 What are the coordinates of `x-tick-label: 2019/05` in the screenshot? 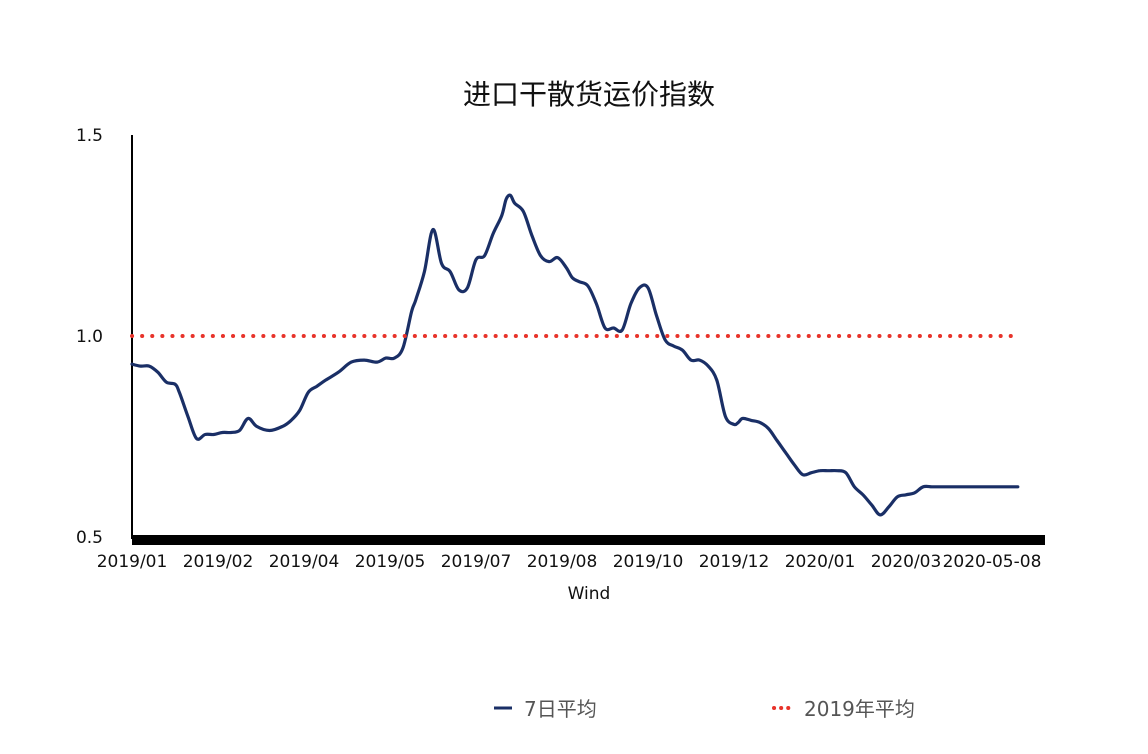 It's located at (390, 562).